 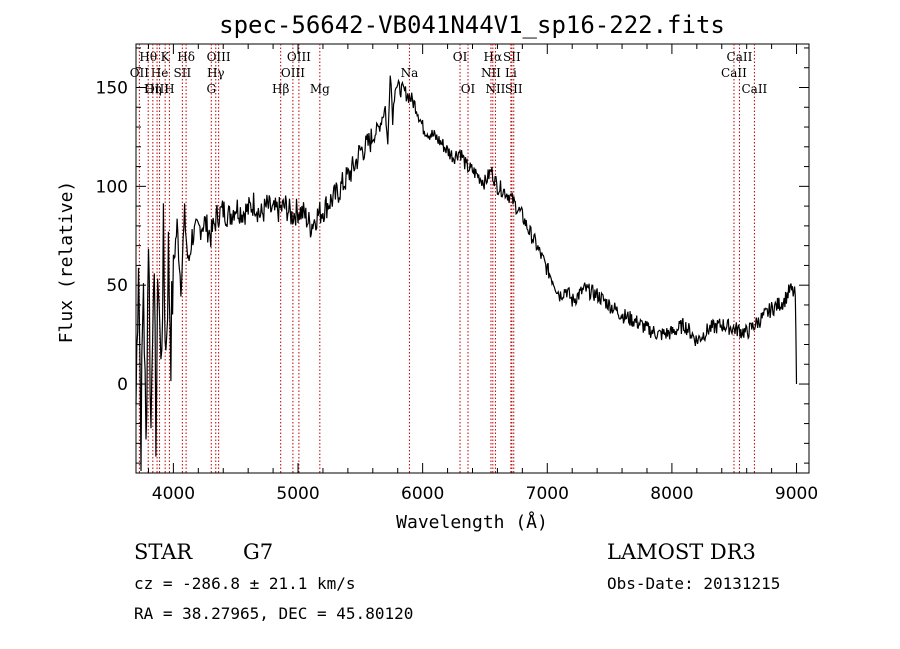 I want to click on y-tick-label: 100, so click(x=112, y=187).